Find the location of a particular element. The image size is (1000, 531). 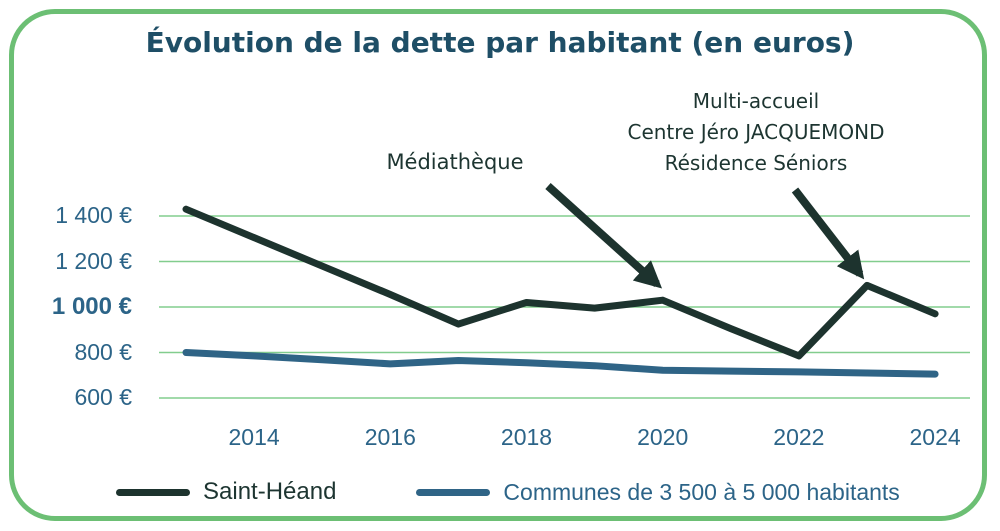

y-axis-label: 800 € is located at coordinates (103, 351).